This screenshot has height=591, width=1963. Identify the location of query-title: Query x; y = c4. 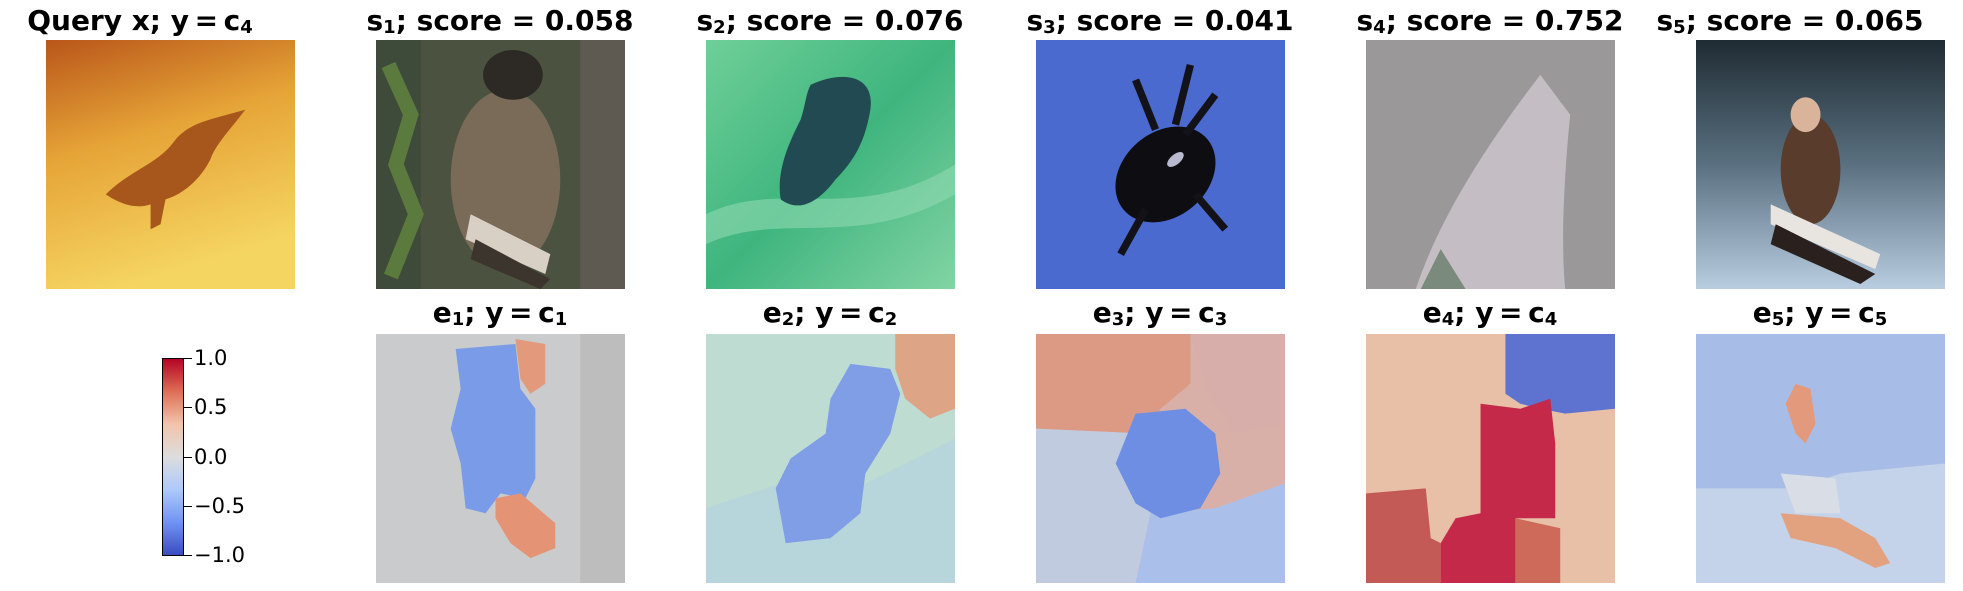
(155, 24).